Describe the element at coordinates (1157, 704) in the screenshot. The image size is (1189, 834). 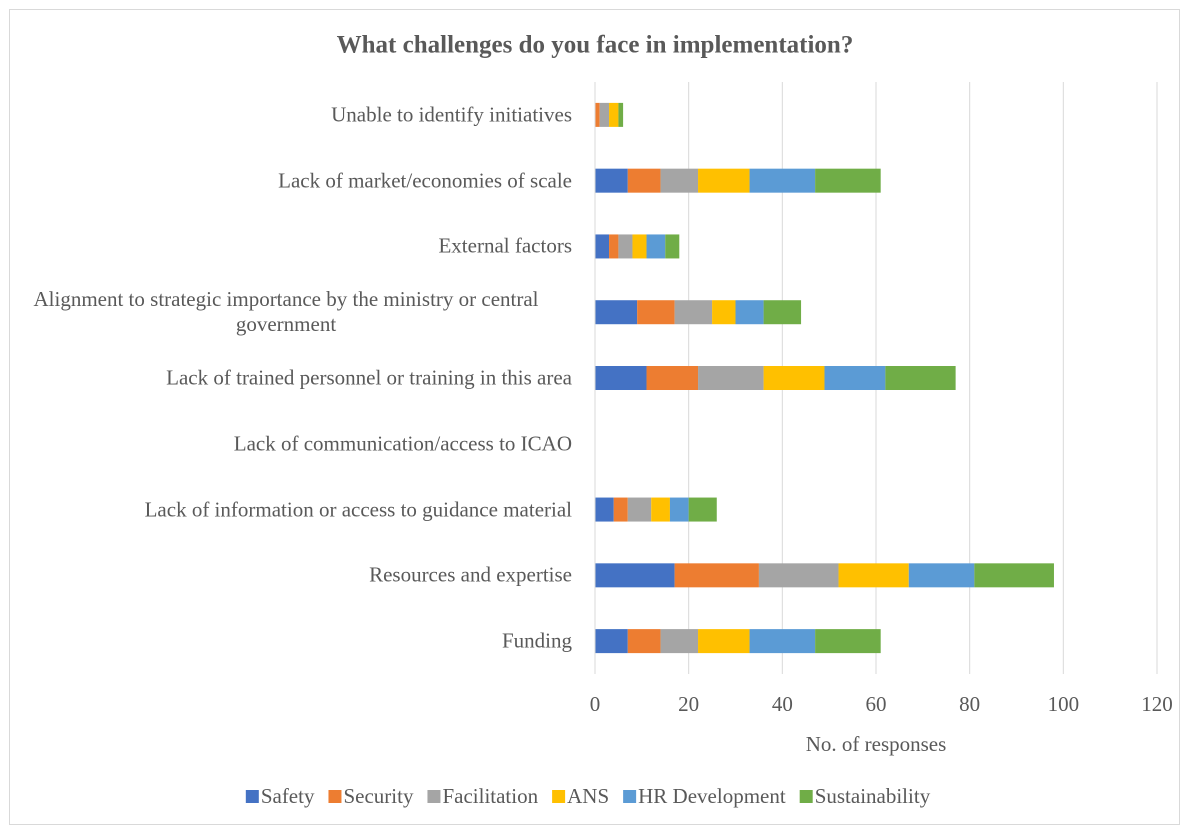
I see `x-tick-label: 120` at that location.